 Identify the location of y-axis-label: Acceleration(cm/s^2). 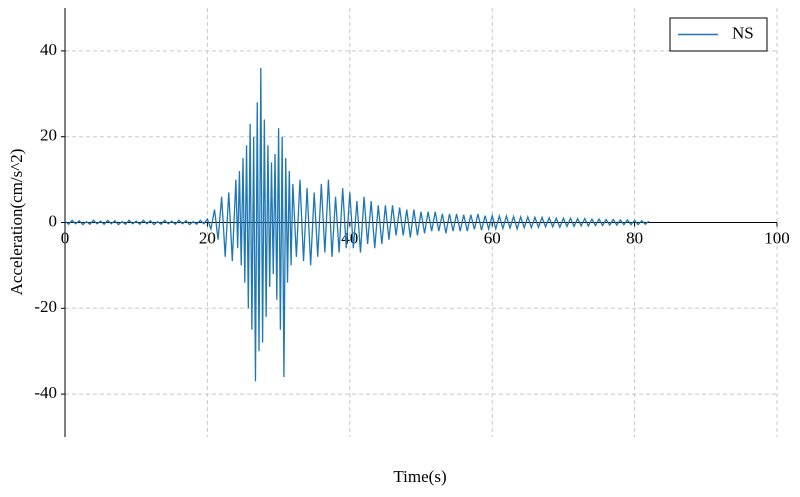
(16, 222).